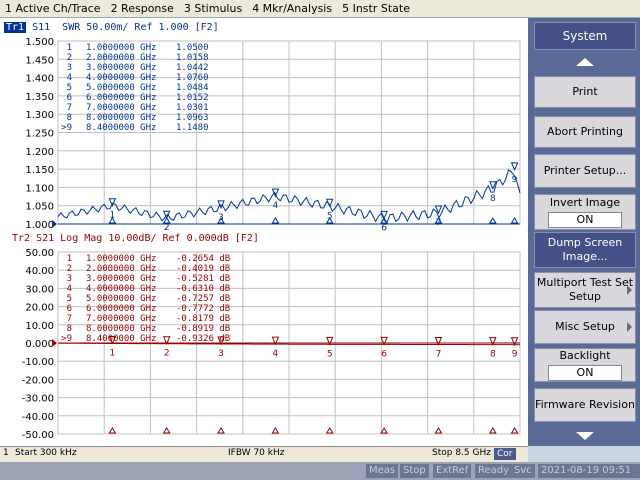  What do you see at coordinates (589, 471) in the screenshot?
I see `status-datetime: 2021-08-19 09:51` at bounding box center [589, 471].